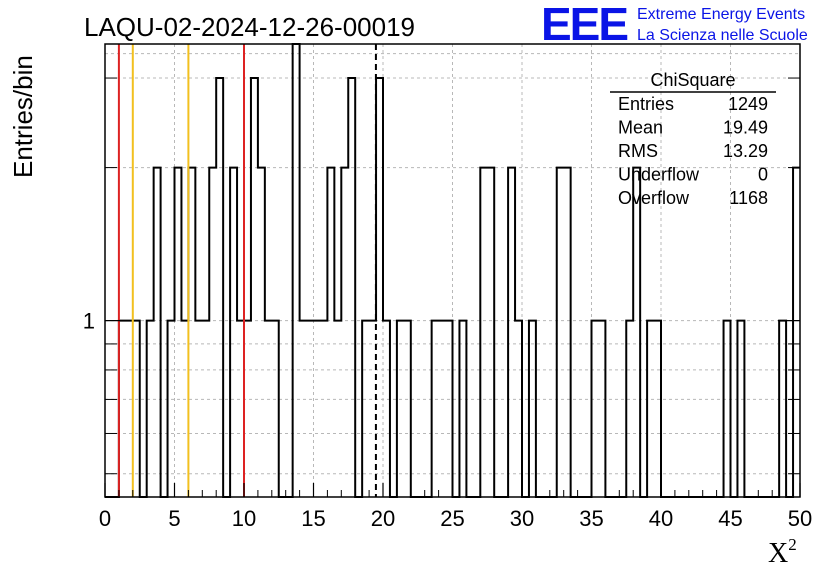 The width and height of the screenshot is (836, 572). Describe the element at coordinates (452, 518) in the screenshot. I see `x-tick-label: 25` at that location.